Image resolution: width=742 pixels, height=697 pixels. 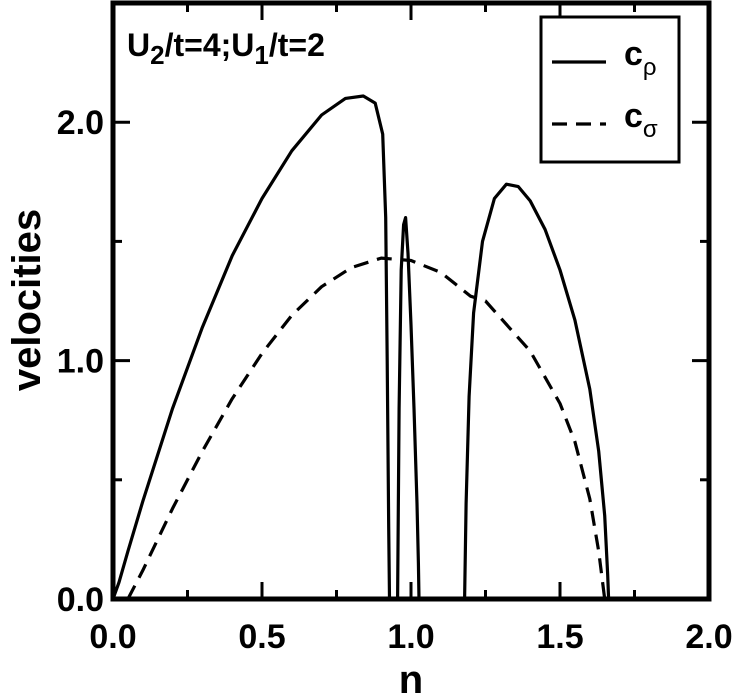 What do you see at coordinates (411, 677) in the screenshot?
I see `x-axis-title: n` at bounding box center [411, 677].